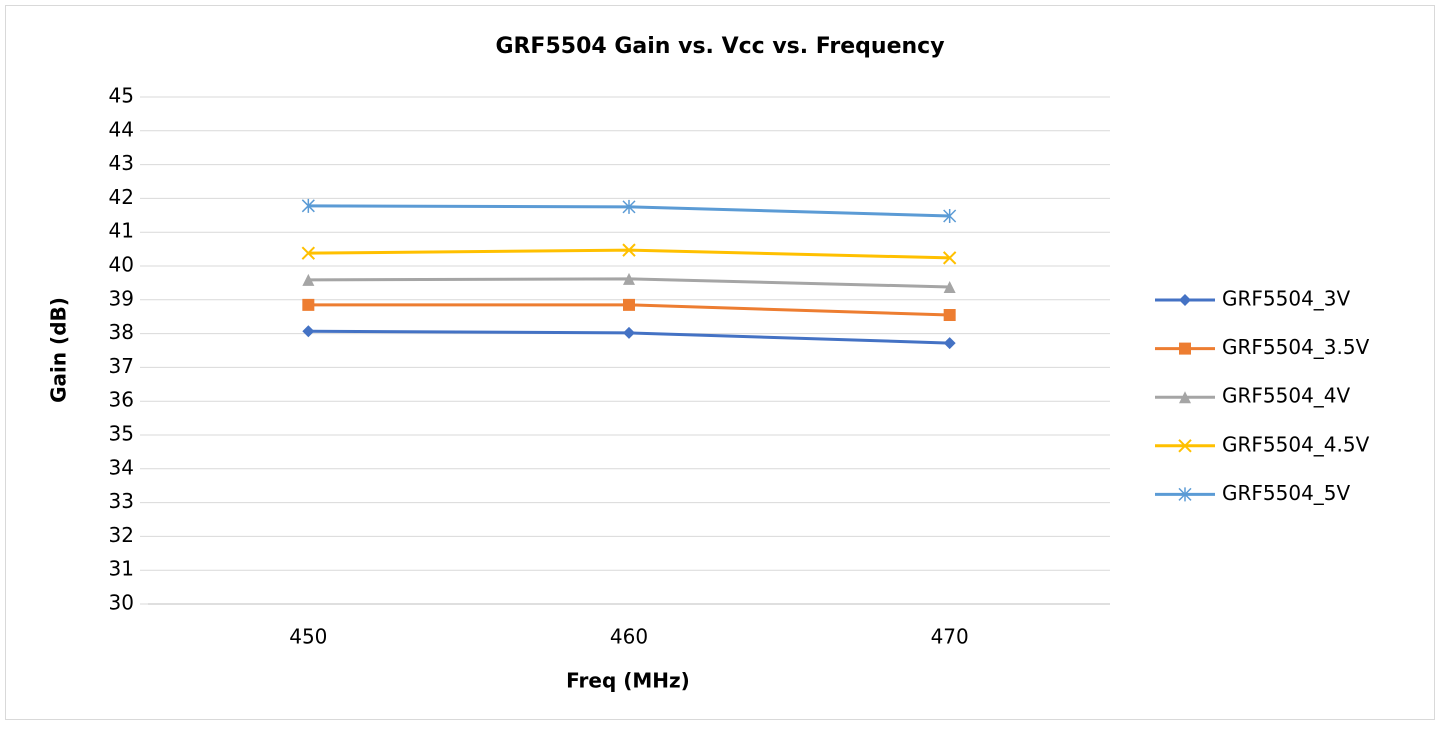  I want to click on y-axis-label: Gain (dB), so click(59, 350).